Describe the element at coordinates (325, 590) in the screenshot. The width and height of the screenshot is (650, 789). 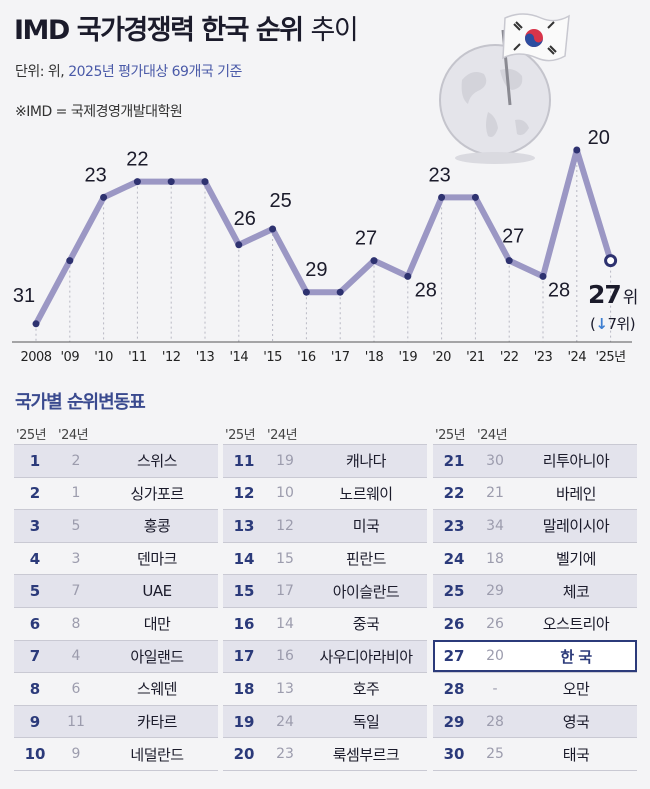
I see `table-row: 15 17 아이슬란드` at that location.